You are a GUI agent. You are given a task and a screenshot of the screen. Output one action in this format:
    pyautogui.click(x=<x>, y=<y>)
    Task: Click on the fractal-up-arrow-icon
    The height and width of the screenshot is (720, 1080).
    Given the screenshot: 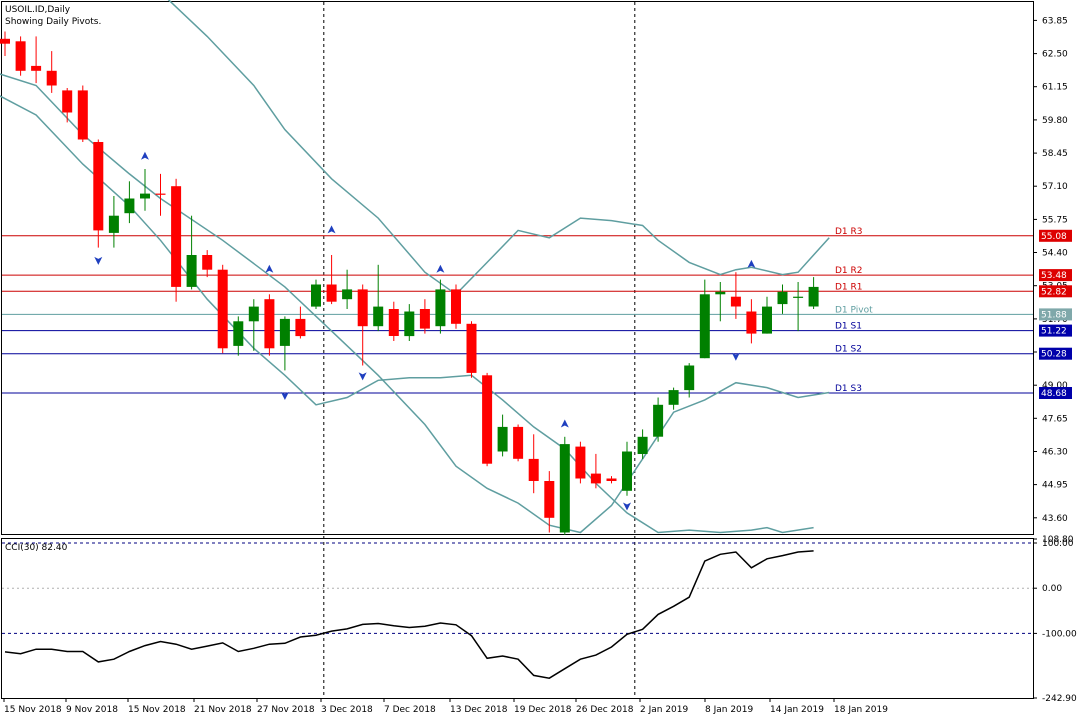 What is the action you would take?
    pyautogui.click(x=144, y=155)
    